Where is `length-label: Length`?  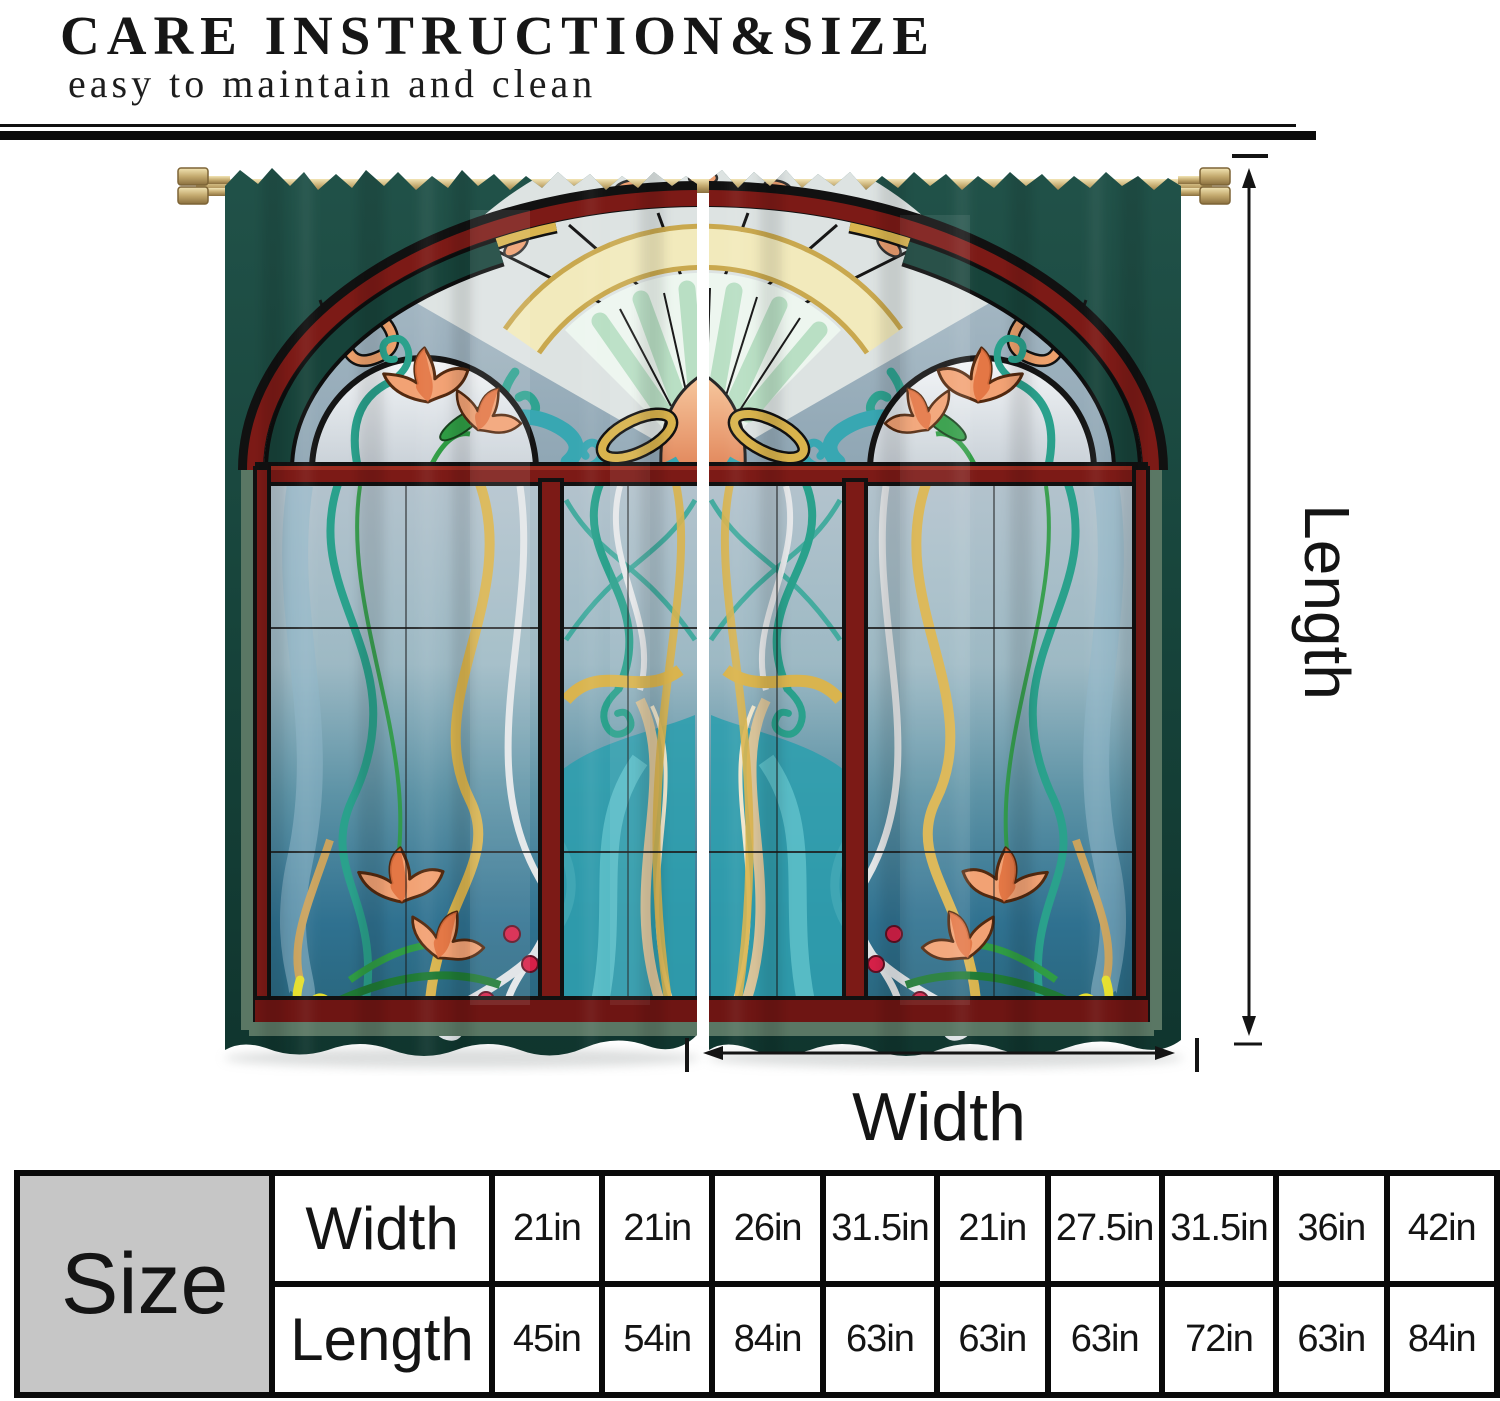
length-label: Length is located at coordinates (1327, 602).